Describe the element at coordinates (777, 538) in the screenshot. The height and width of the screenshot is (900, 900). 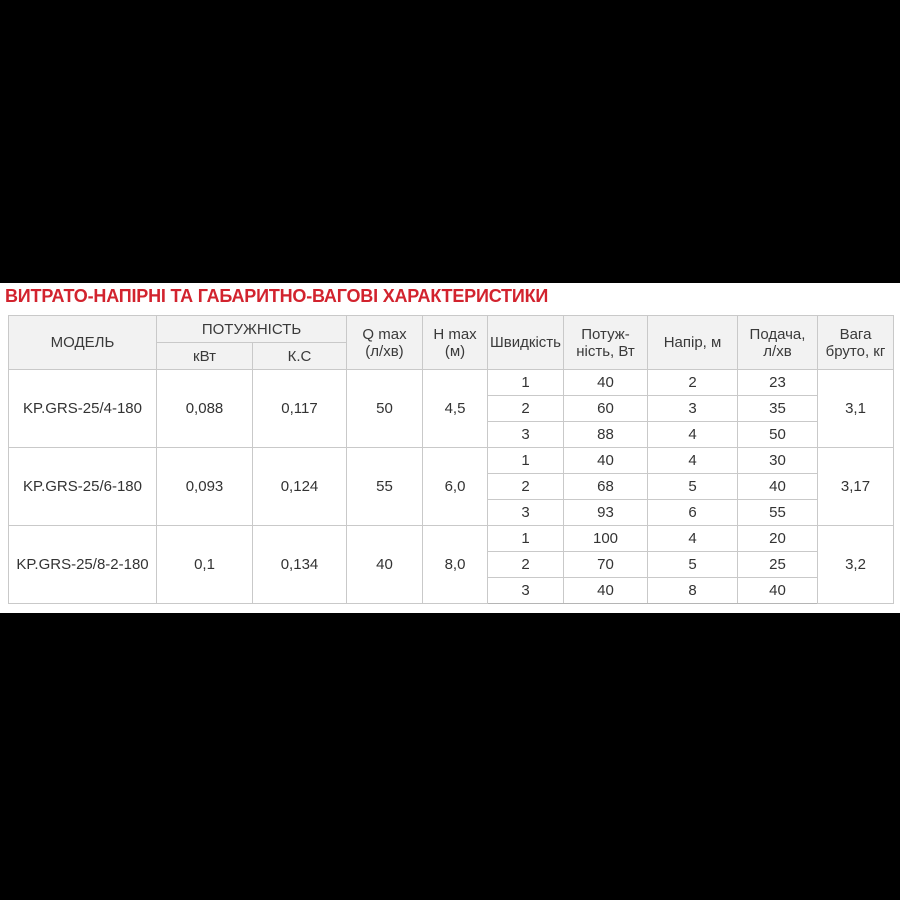
I see `cell-flow: 20` at that location.